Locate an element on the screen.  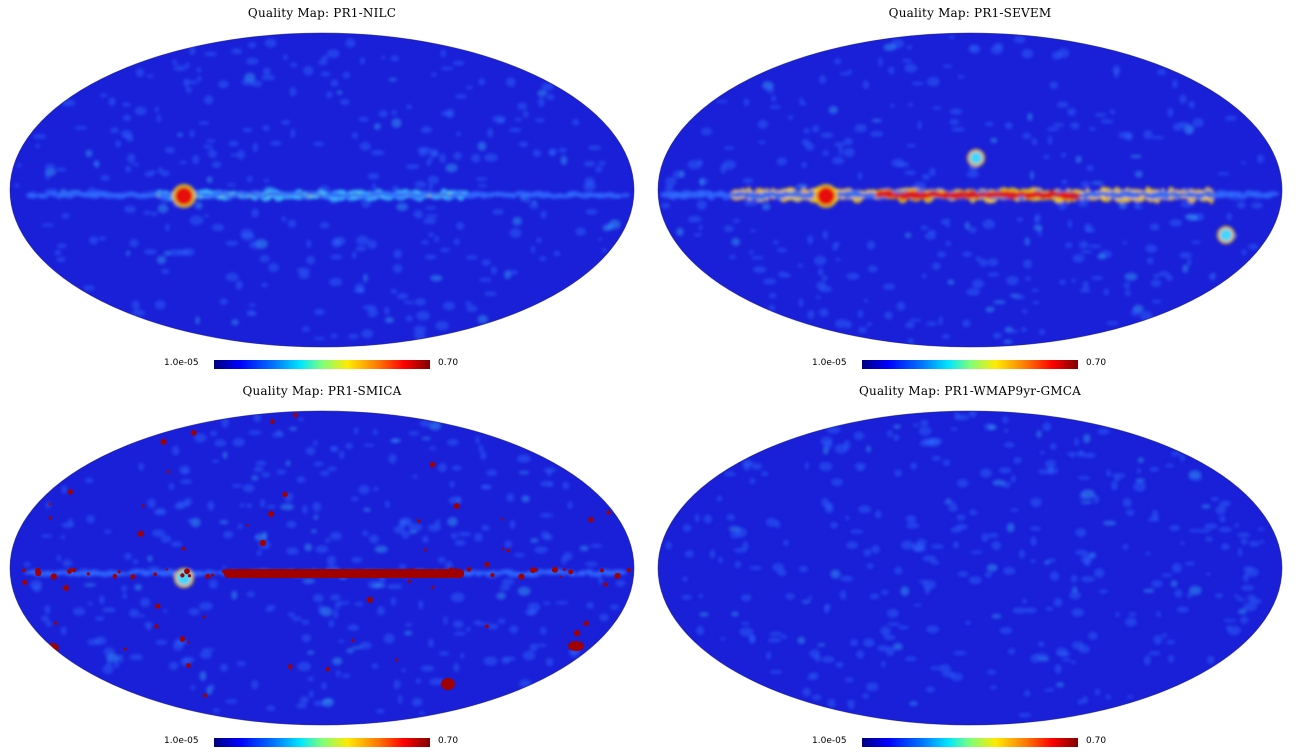
map-title: Quality Map: PR1-WMAP9yr-GMCA is located at coordinates (970, 391).